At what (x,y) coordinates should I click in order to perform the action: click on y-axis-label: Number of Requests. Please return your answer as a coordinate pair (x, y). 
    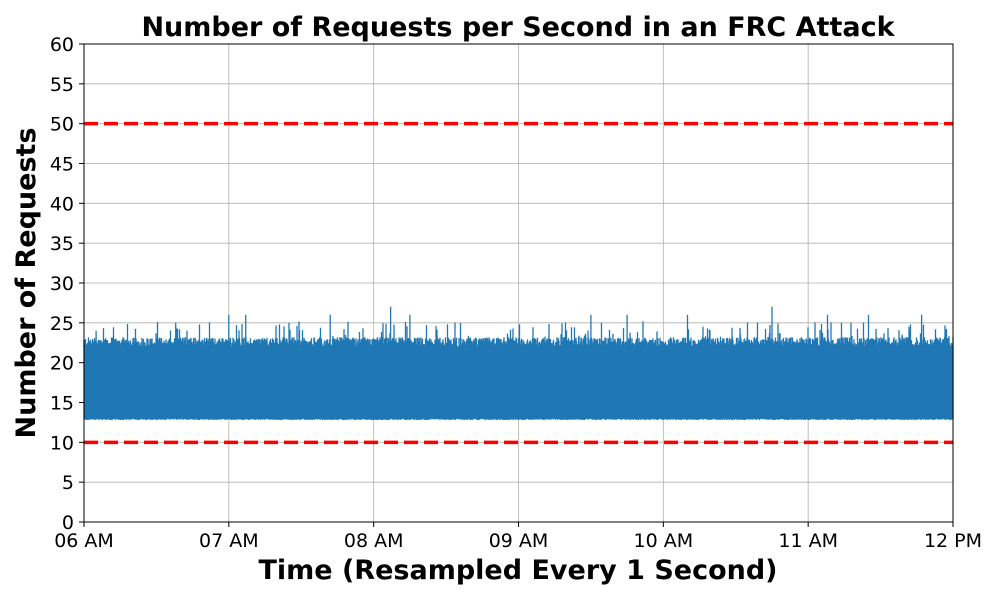
    Looking at the image, I should click on (26, 282).